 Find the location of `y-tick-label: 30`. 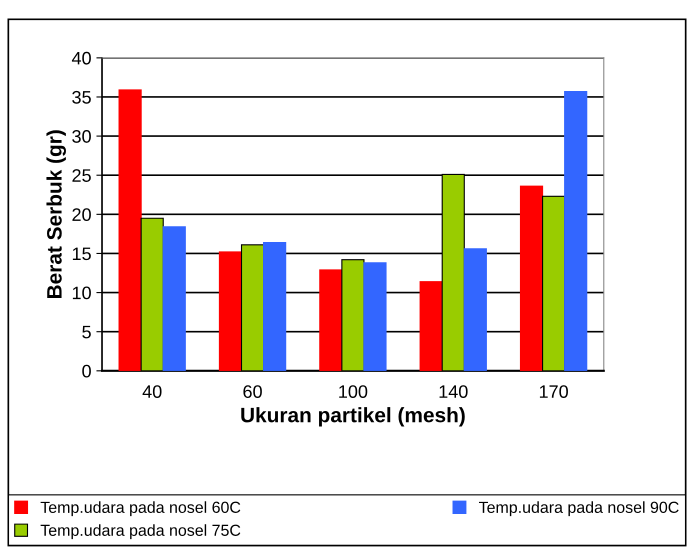

y-tick-label: 30 is located at coordinates (81, 136).